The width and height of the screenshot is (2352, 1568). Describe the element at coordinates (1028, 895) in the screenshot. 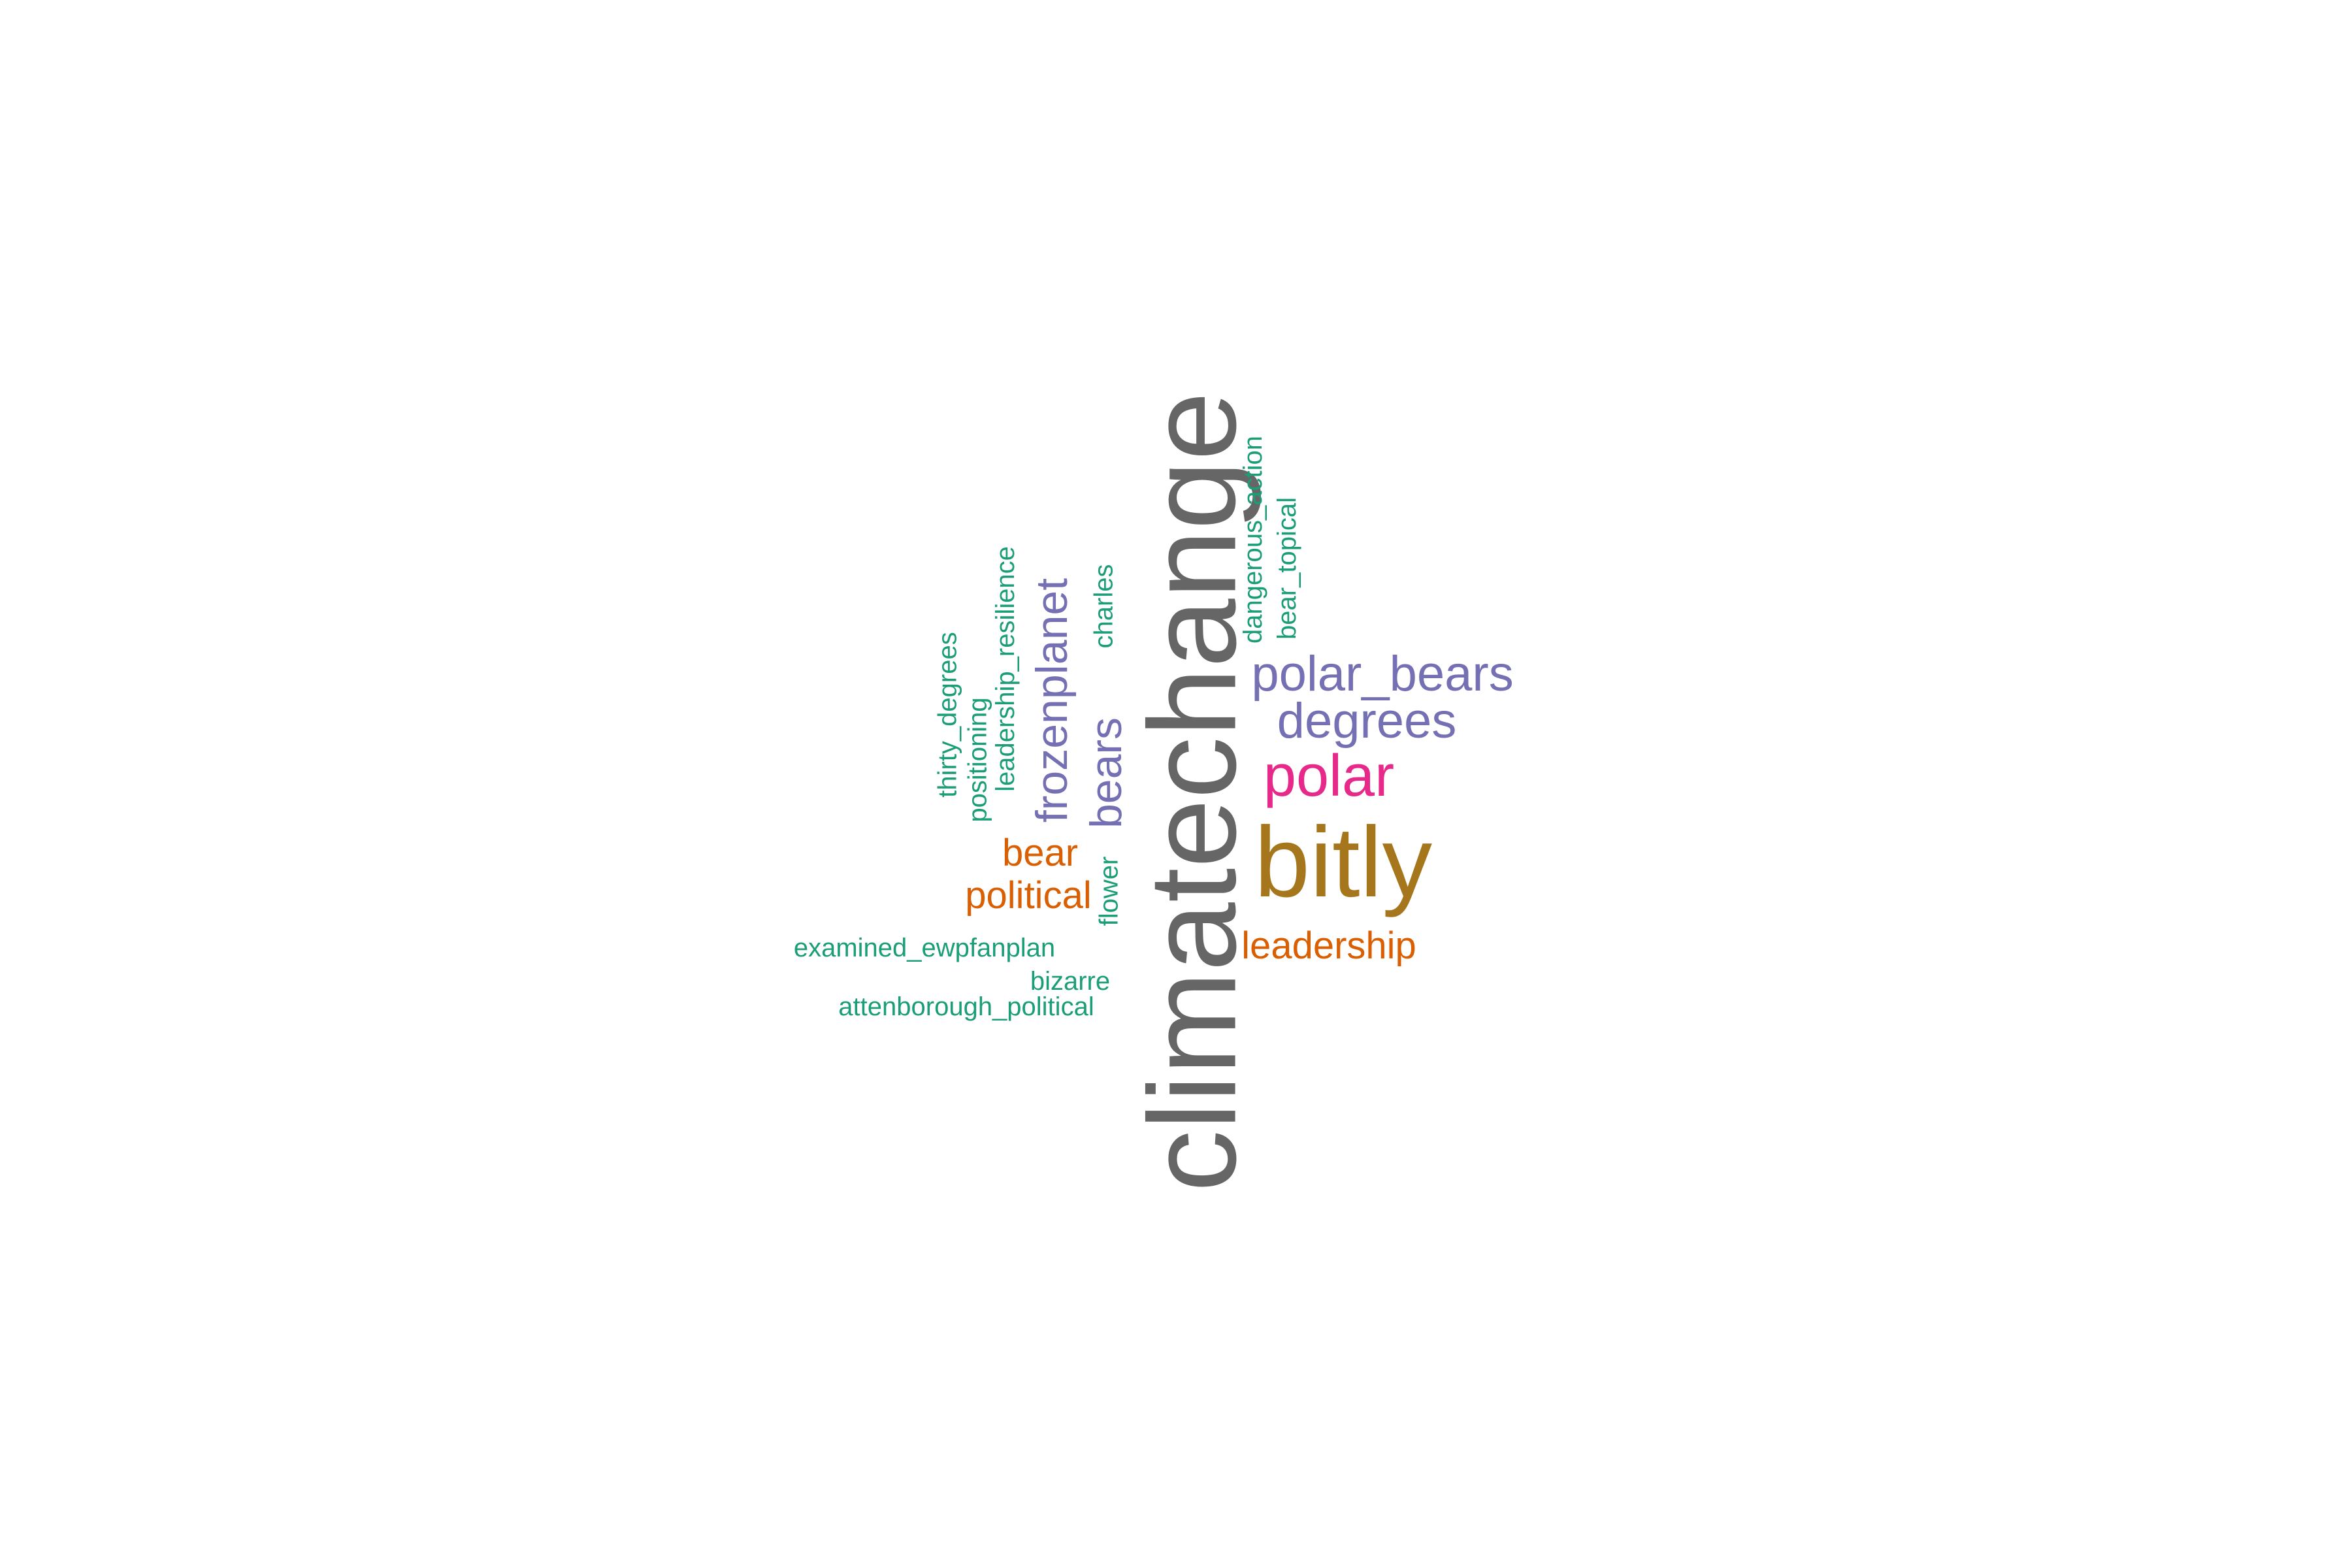

I see `word-political: political` at that location.